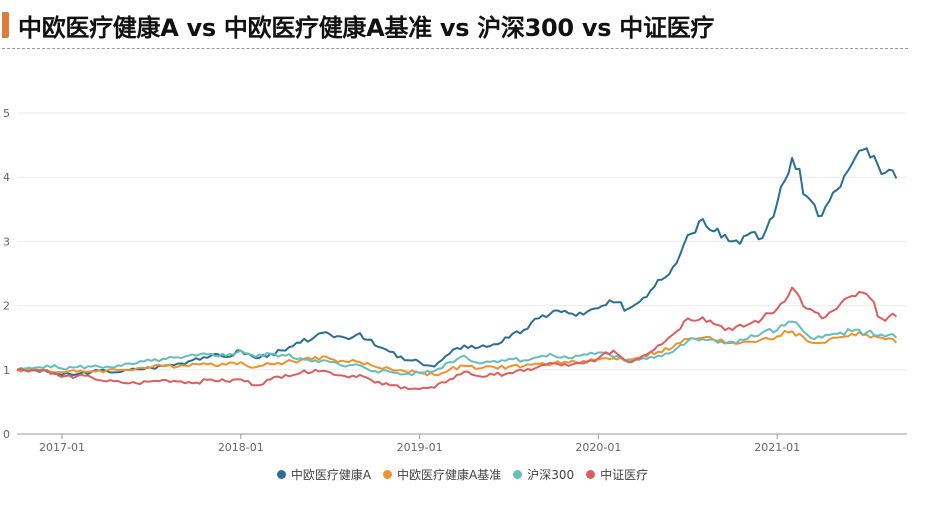  What do you see at coordinates (455, 48) in the screenshot?
I see `title-divider` at bounding box center [455, 48].